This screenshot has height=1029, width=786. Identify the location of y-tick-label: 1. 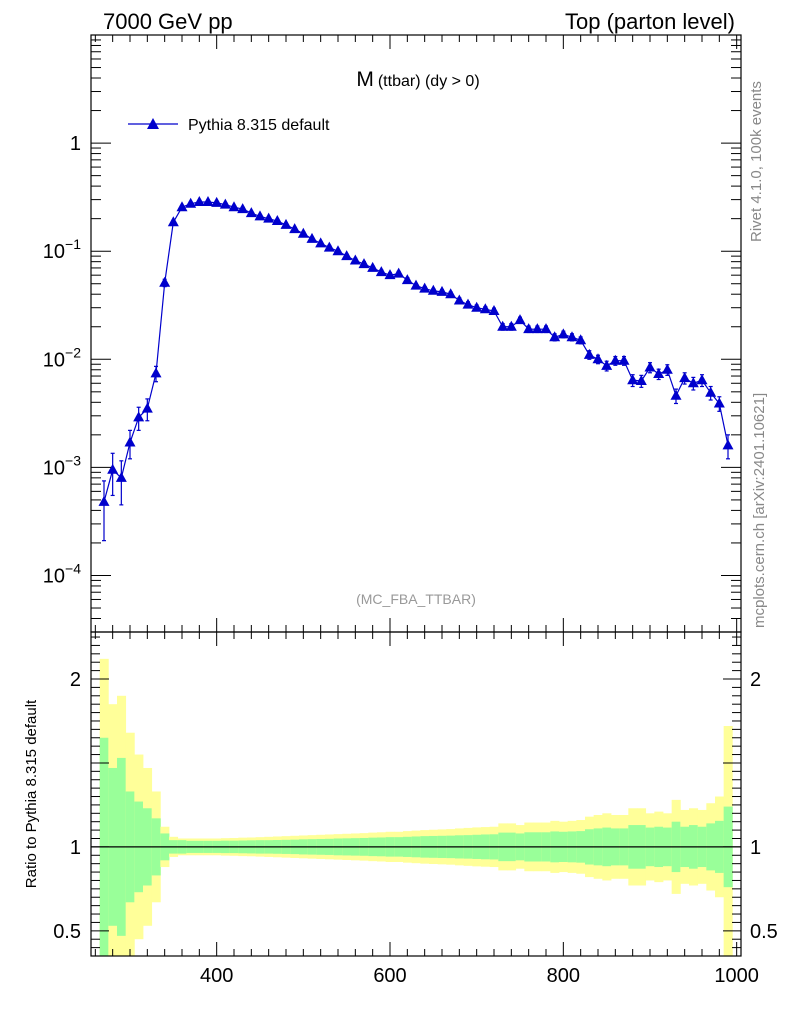
(75, 144).